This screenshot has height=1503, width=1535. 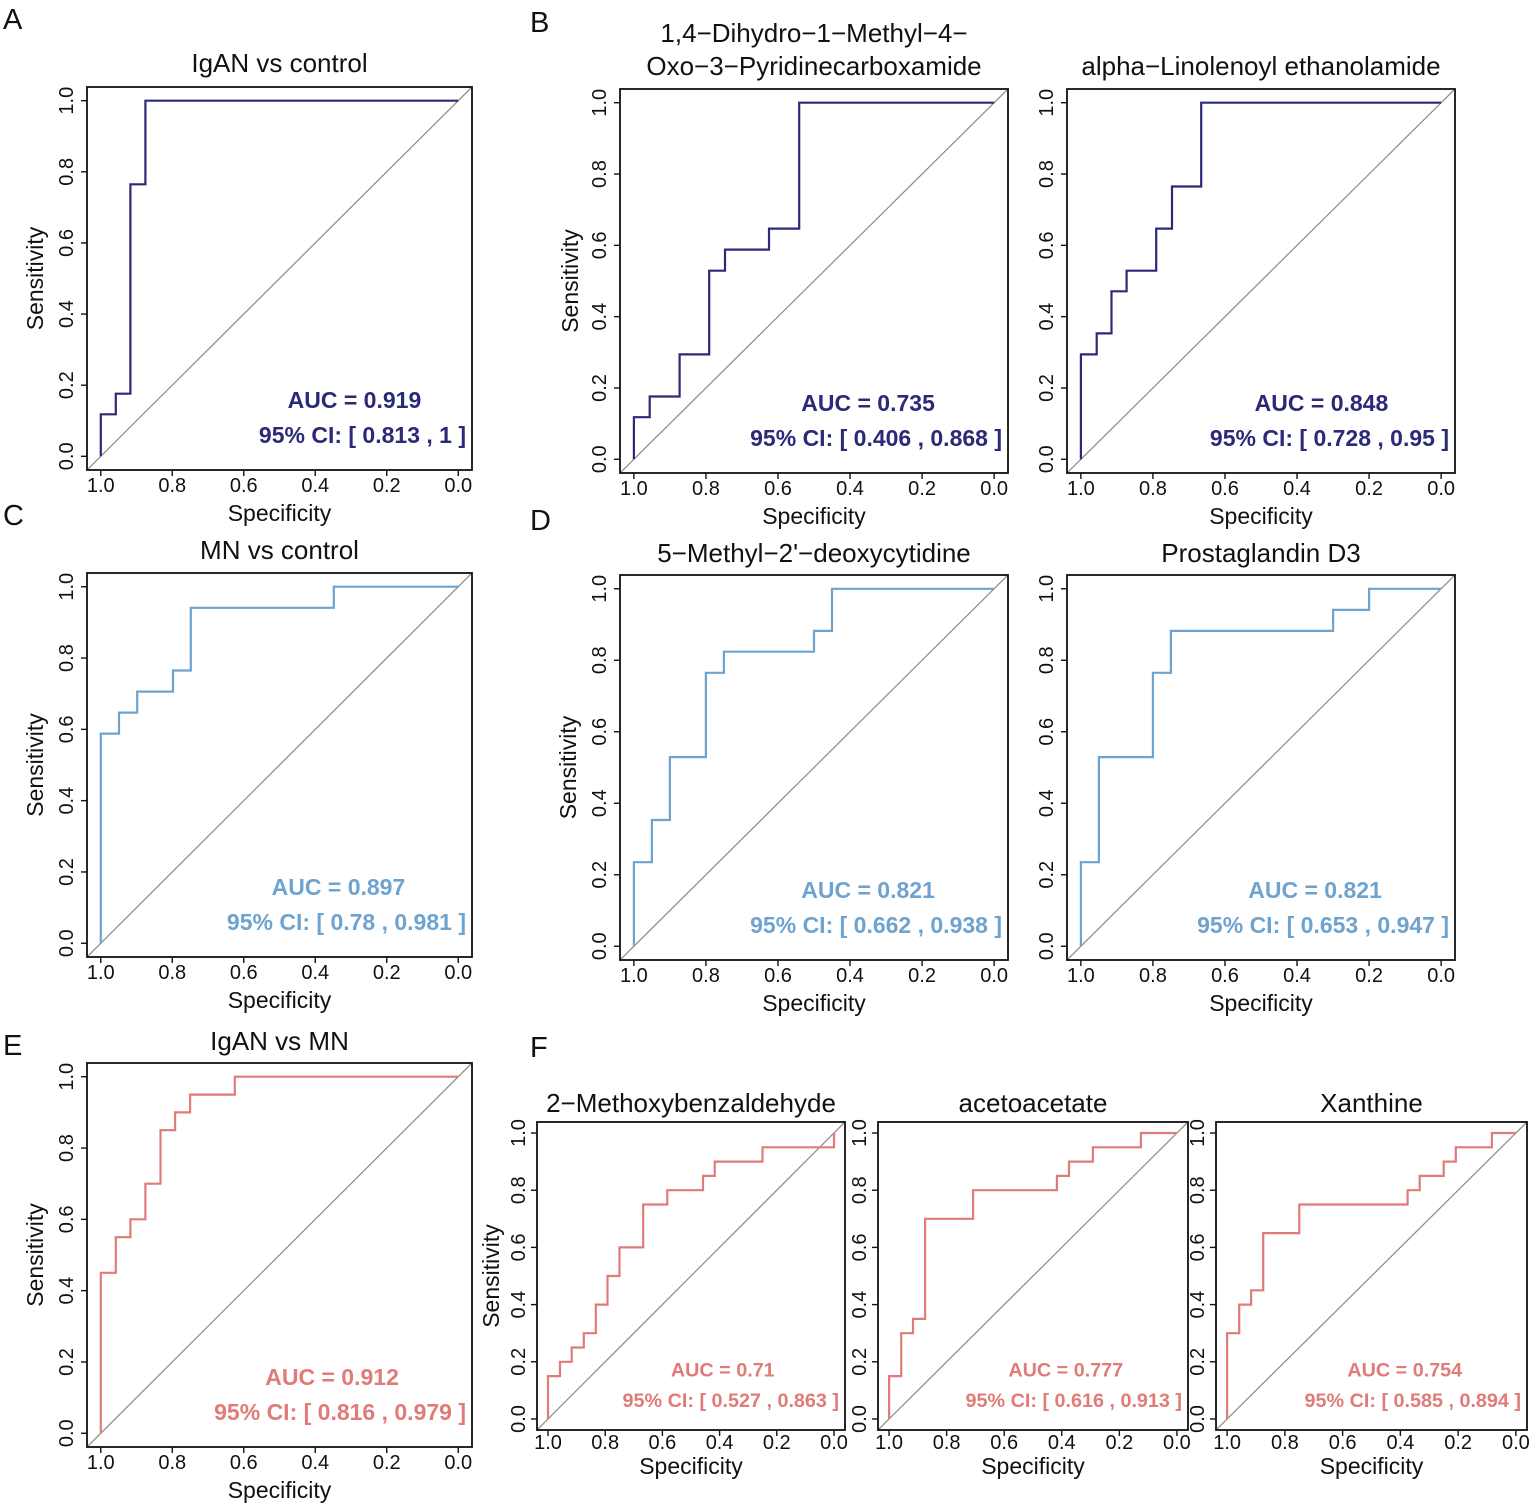 What do you see at coordinates (1371, 1103) in the screenshot?
I see `panel-title: Xanthine` at bounding box center [1371, 1103].